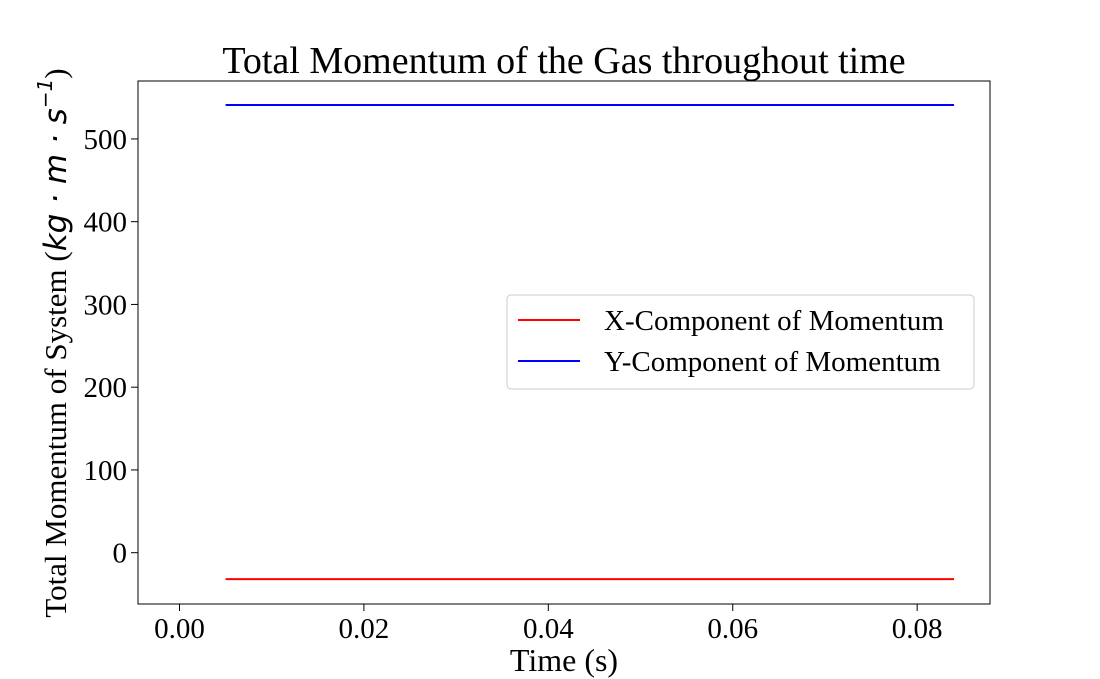 This screenshot has height=679, width=1100. I want to click on x-tick-label: 0.02, so click(364, 629).